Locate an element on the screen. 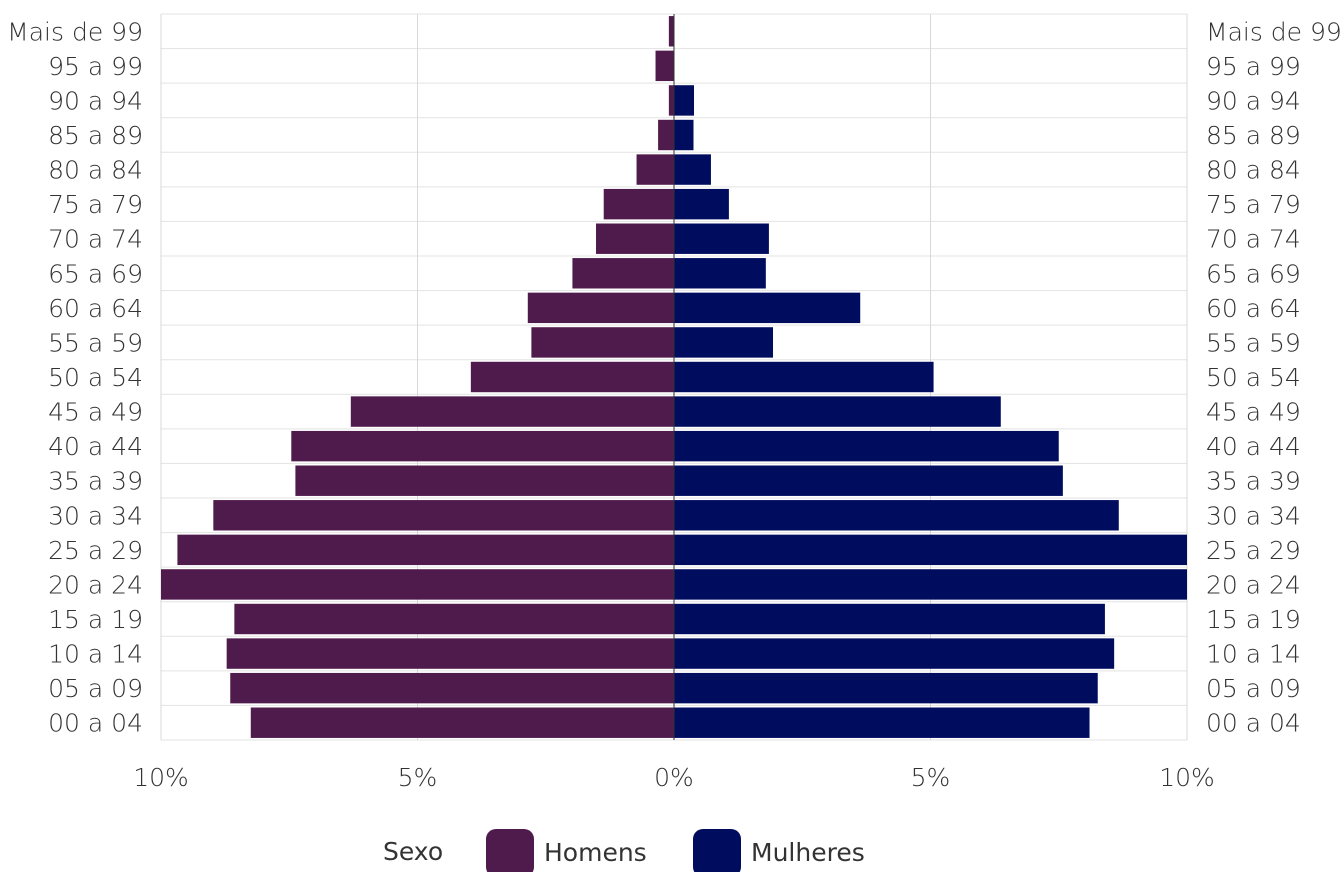 Image resolution: width=1342 pixels, height=872 pixels. y-tick-label-left: 60 a 64 is located at coordinates (95, 308).